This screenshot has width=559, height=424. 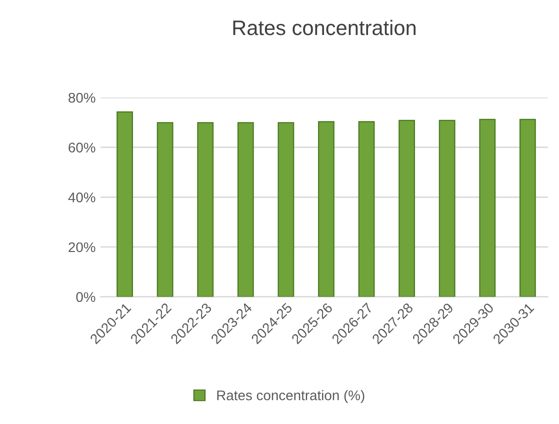 I want to click on y-tick-label: 60%, so click(x=82, y=147).